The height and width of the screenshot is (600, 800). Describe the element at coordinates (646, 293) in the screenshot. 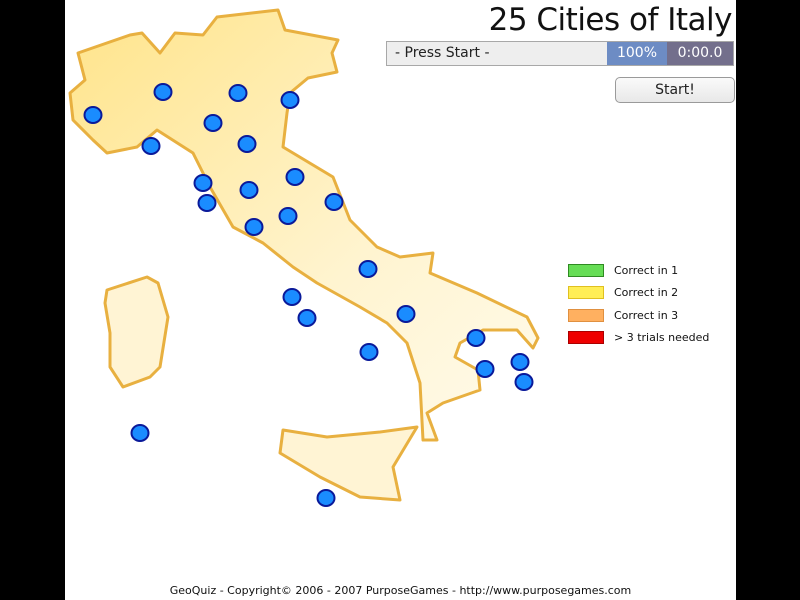

I see `legend-label: Correct in 2` at that location.